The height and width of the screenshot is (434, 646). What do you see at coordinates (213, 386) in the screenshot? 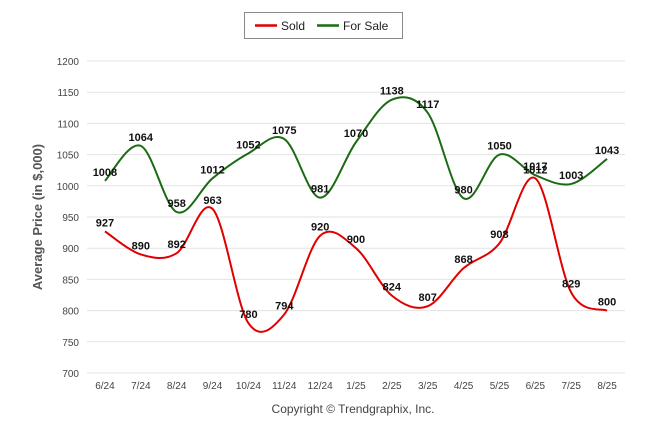
I see `x-tick-label: 9/24` at bounding box center [213, 386].